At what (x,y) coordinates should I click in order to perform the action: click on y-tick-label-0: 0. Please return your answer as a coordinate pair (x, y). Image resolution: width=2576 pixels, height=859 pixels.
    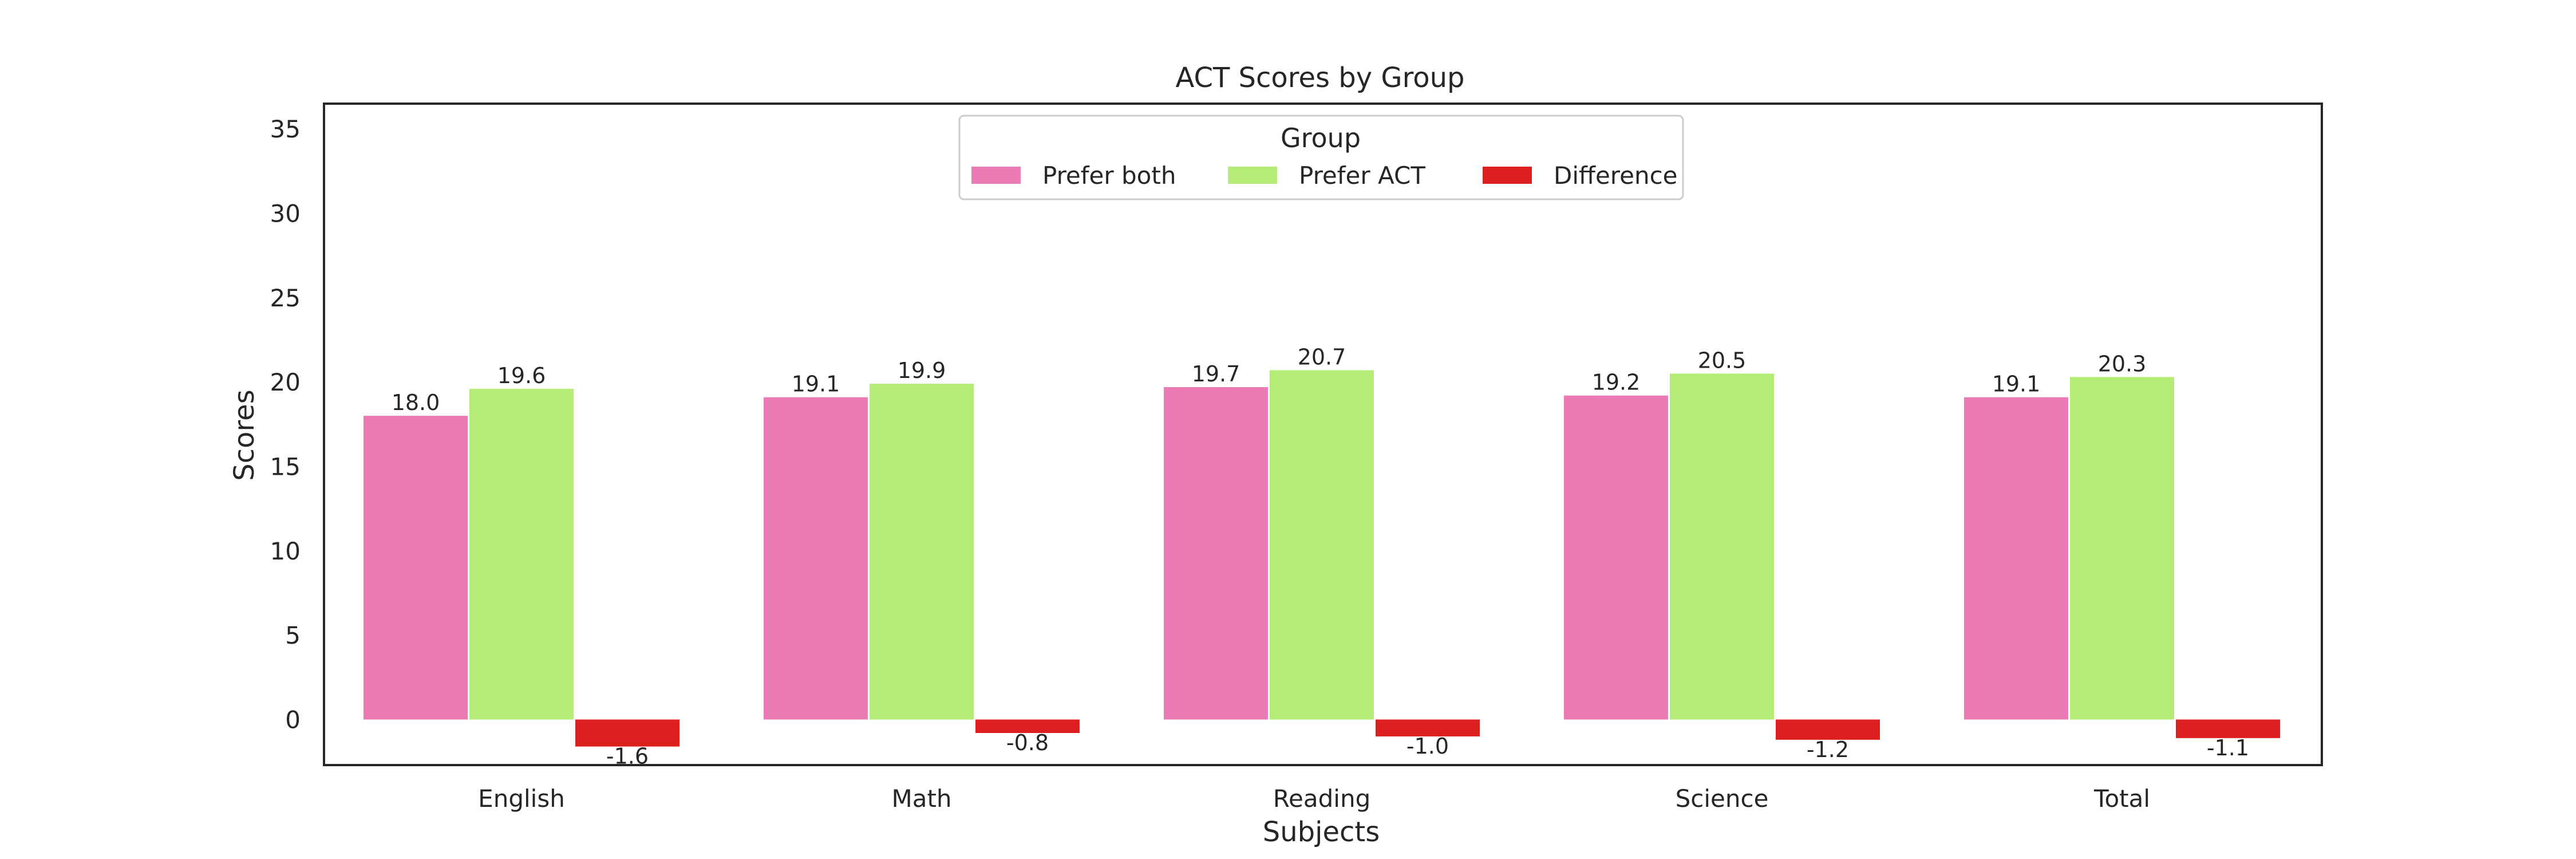
    Looking at the image, I should click on (293, 720).